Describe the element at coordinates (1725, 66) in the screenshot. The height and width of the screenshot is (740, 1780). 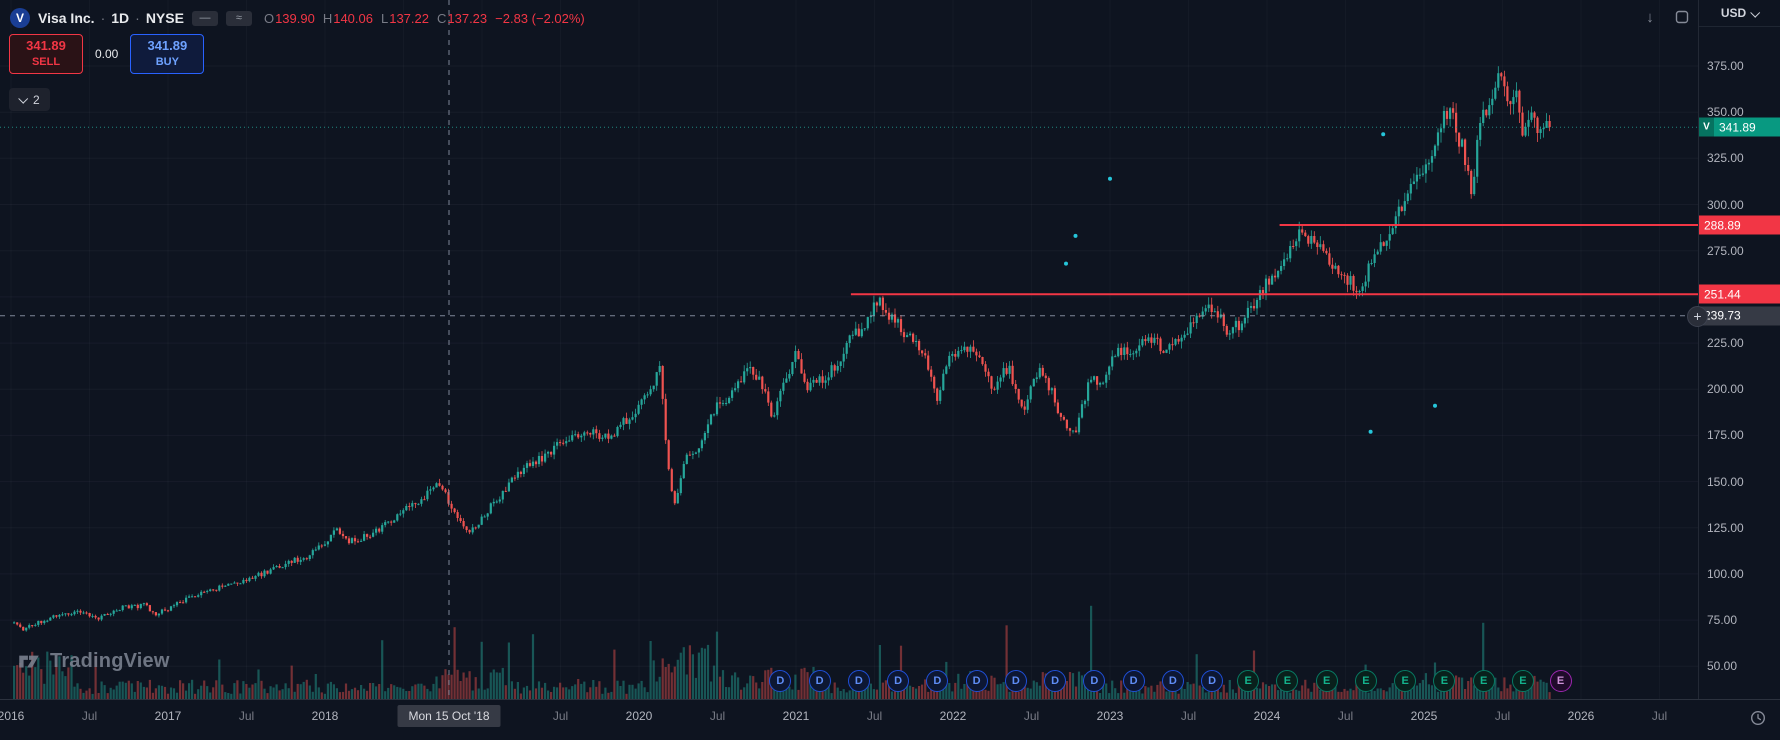
I see `price-scale-label: 375.00` at that location.